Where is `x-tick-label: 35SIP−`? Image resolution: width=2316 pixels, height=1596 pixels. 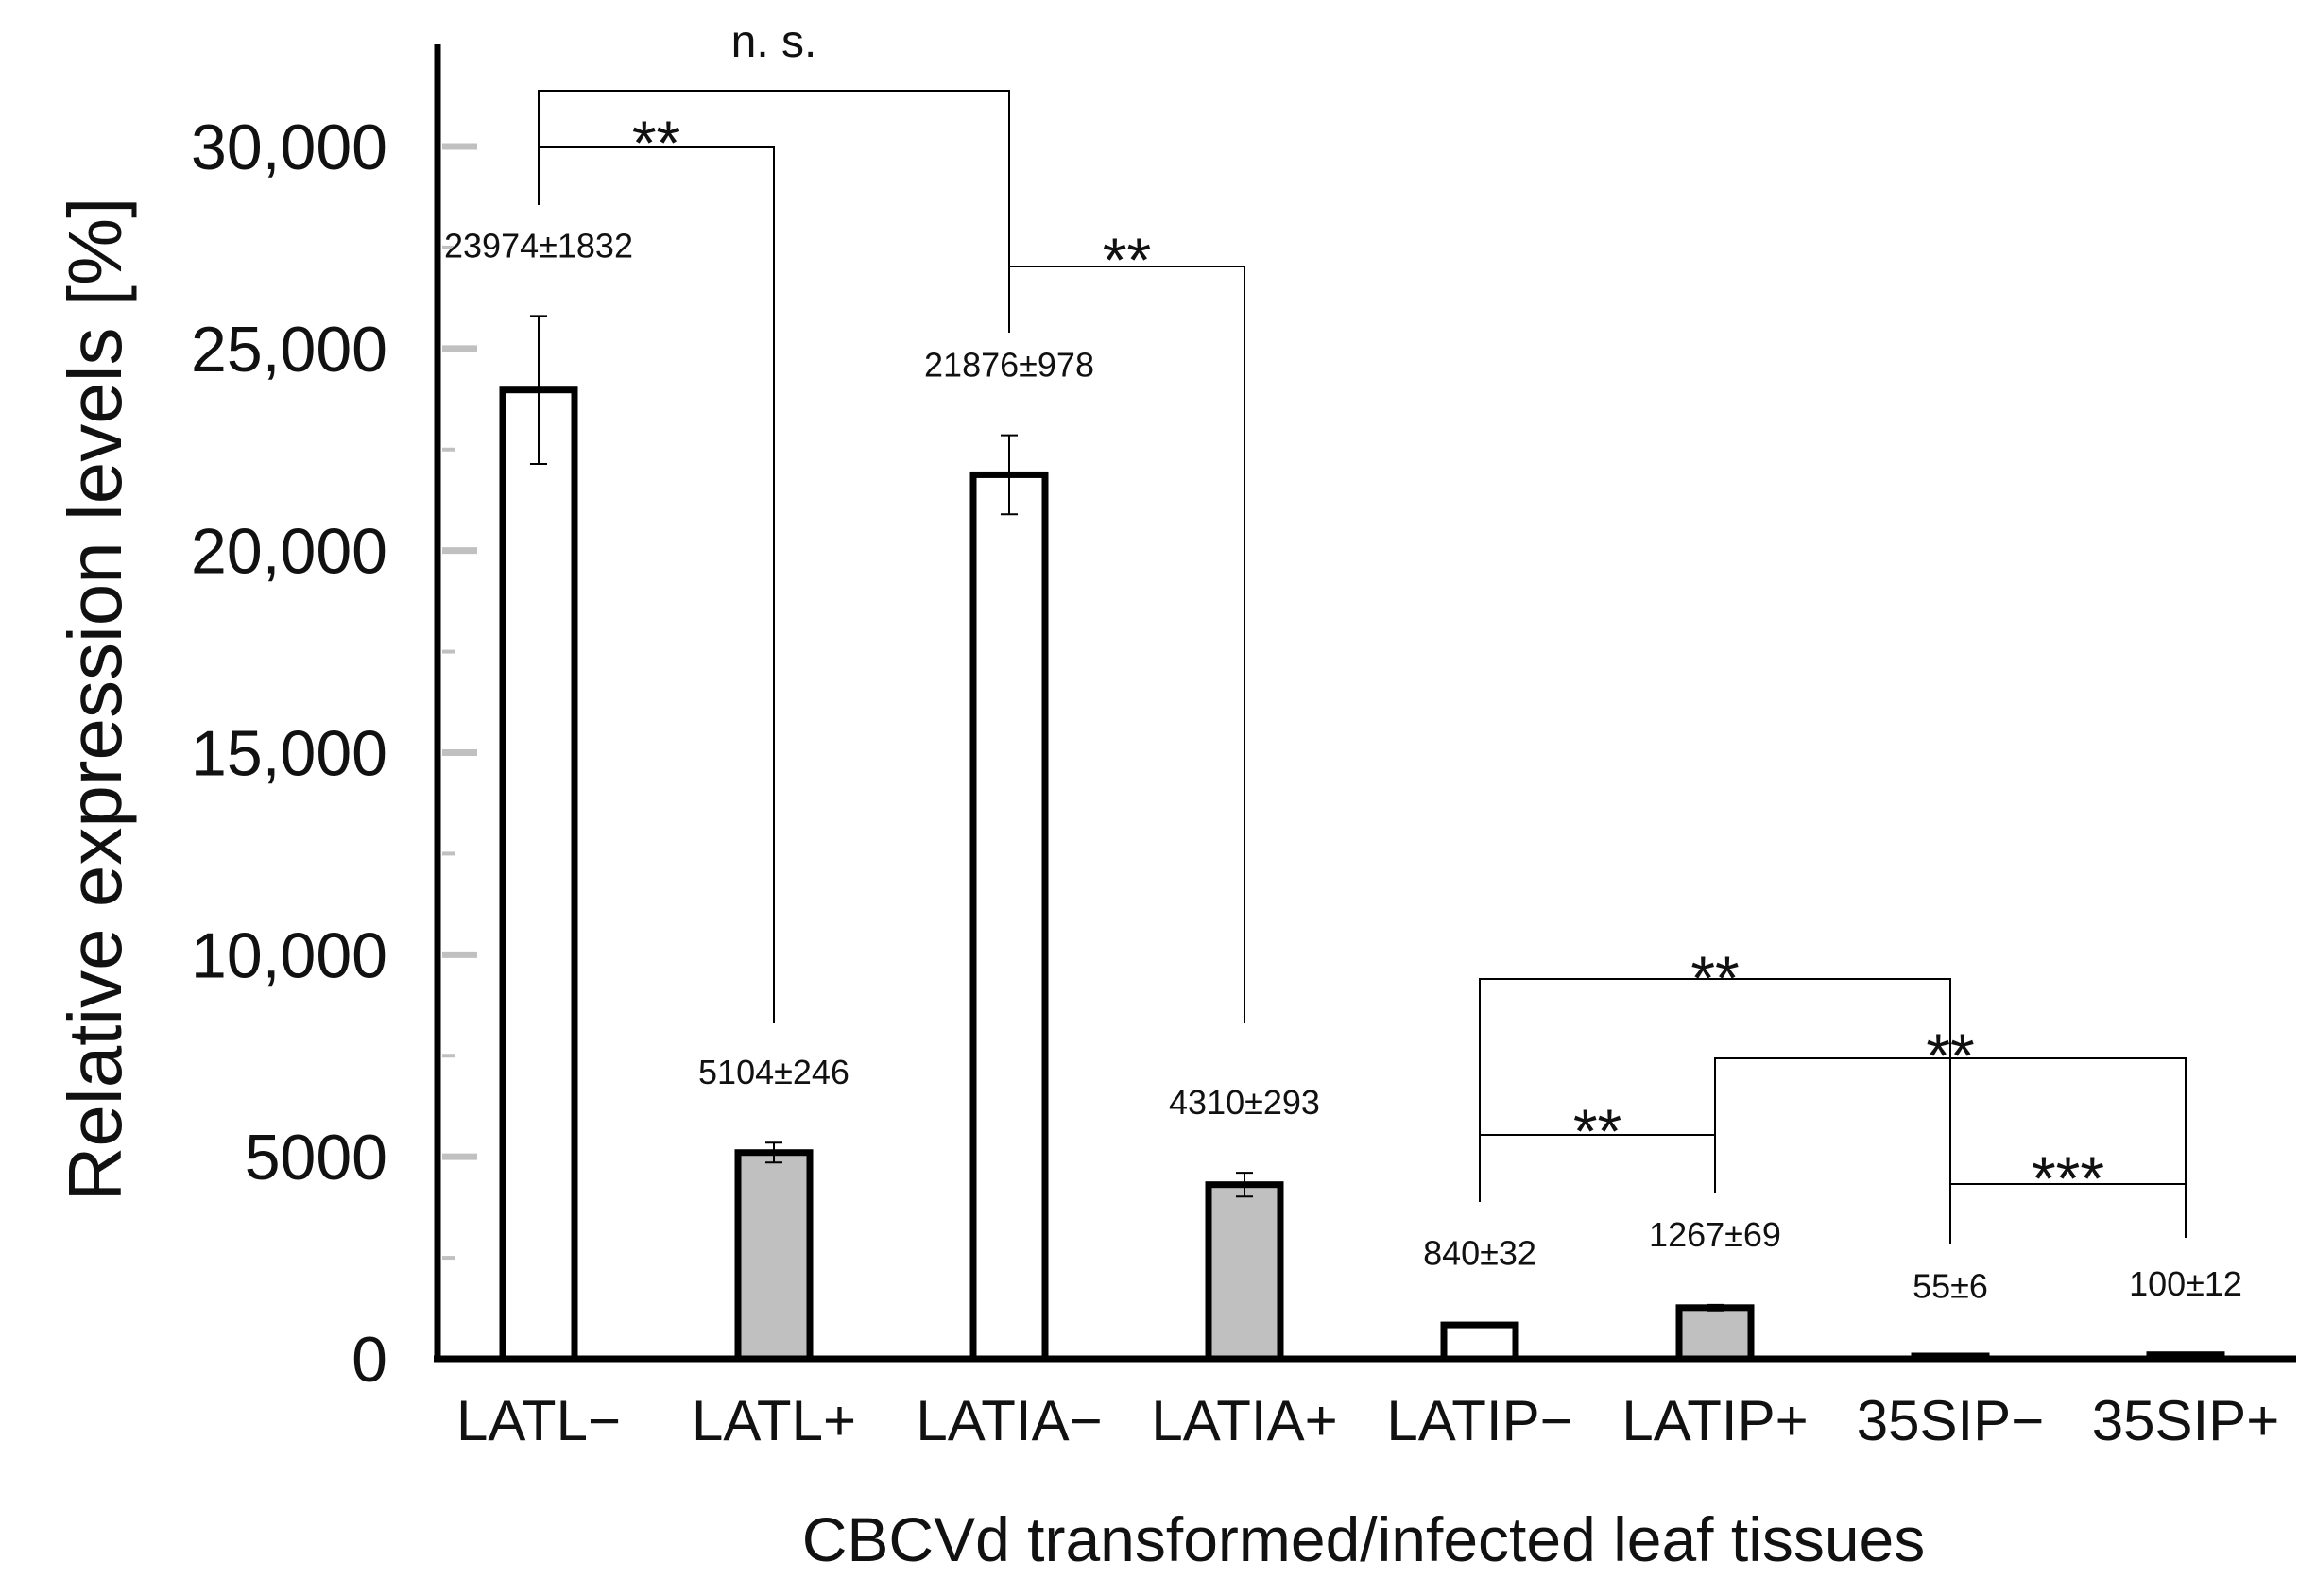 x-tick-label: 35SIP− is located at coordinates (1951, 1420).